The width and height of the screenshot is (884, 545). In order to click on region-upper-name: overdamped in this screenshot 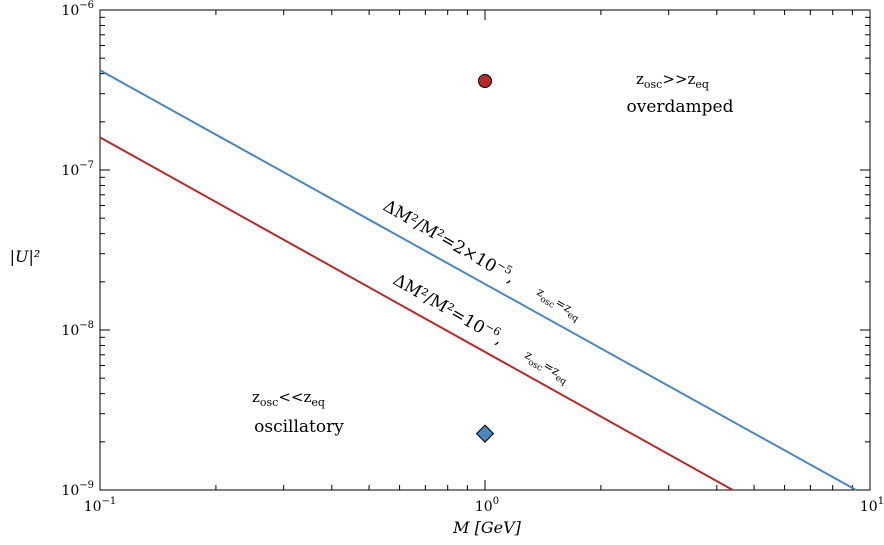, I will do `click(680, 107)`.